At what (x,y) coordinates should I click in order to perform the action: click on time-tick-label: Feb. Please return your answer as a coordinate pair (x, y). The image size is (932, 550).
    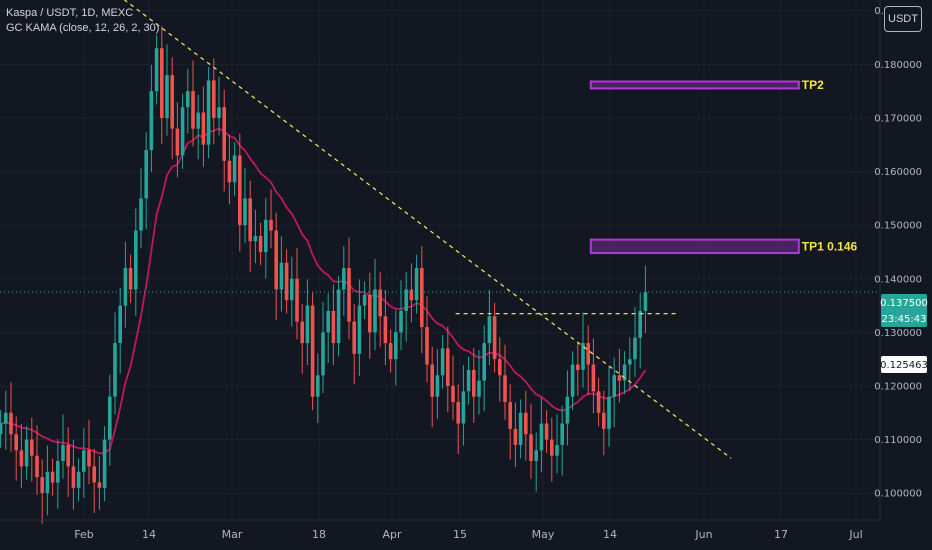
    Looking at the image, I should click on (83, 534).